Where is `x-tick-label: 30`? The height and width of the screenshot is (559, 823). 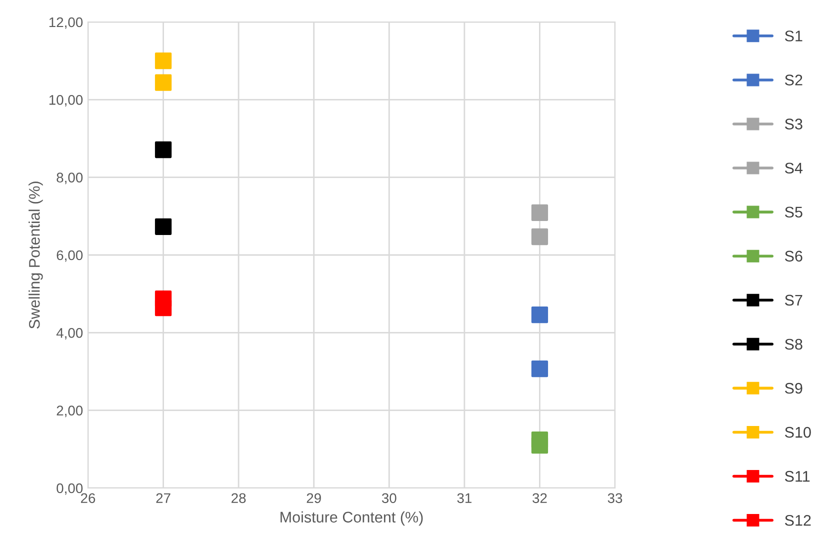
x-tick-label: 30 is located at coordinates (389, 498).